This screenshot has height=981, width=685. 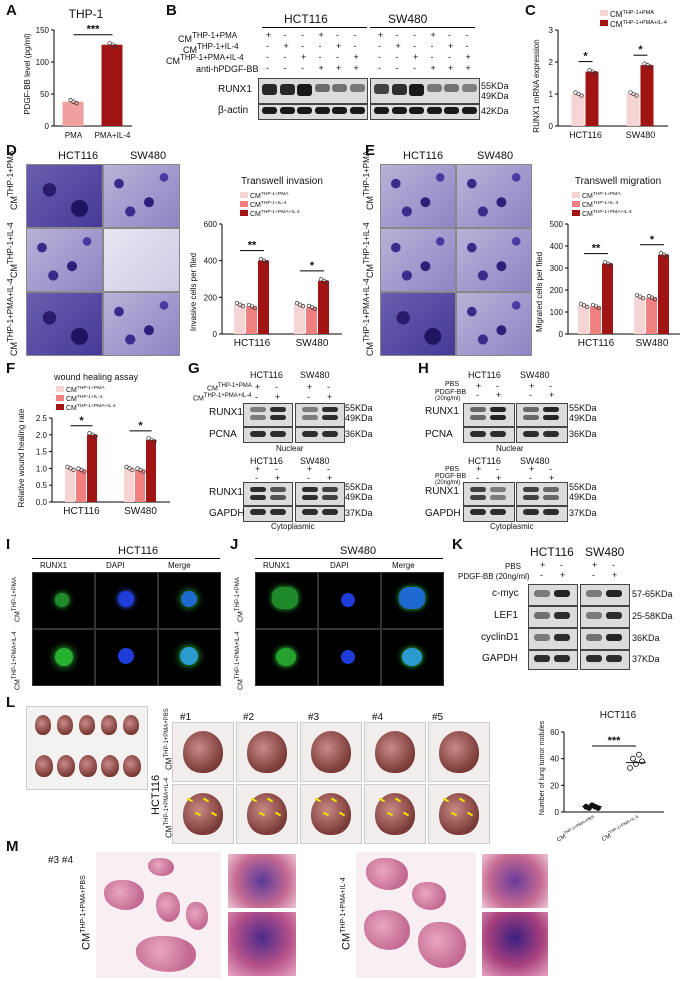 I want to click on legend-label: CMTHP-1+PMA, so click(x=269, y=195).